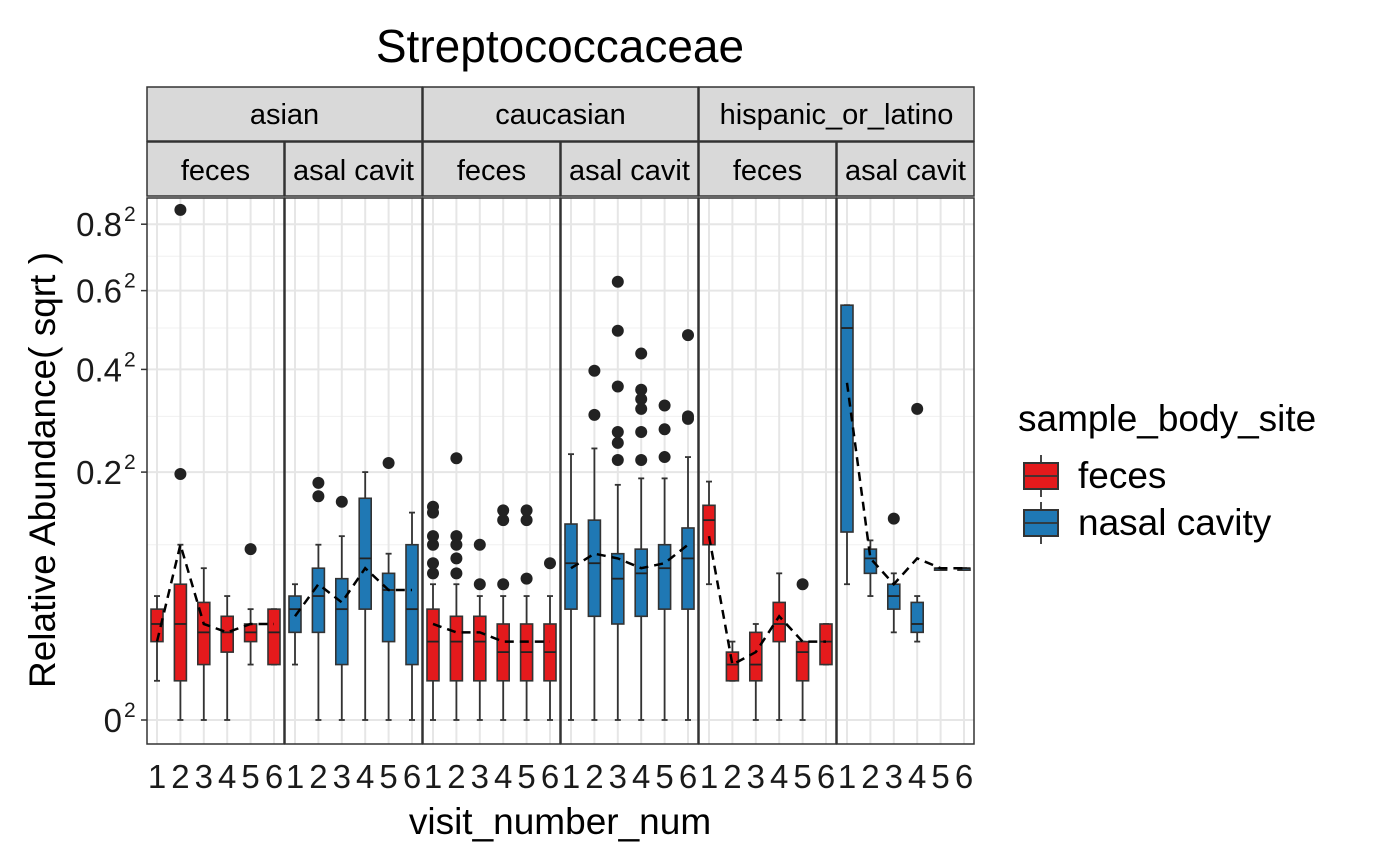 The width and height of the screenshot is (1400, 866). Describe the element at coordinates (284, 115) in the screenshot. I see `strip-top-label: asian` at that location.